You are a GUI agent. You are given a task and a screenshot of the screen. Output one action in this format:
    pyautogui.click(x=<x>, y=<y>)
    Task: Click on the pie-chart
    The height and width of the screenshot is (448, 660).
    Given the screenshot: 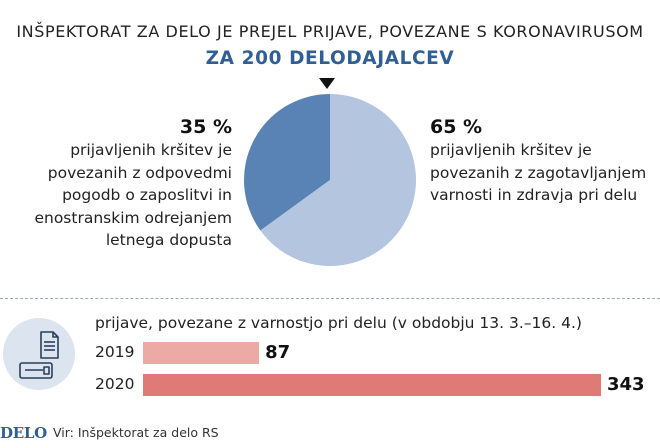 What is the action you would take?
    pyautogui.click(x=330, y=180)
    